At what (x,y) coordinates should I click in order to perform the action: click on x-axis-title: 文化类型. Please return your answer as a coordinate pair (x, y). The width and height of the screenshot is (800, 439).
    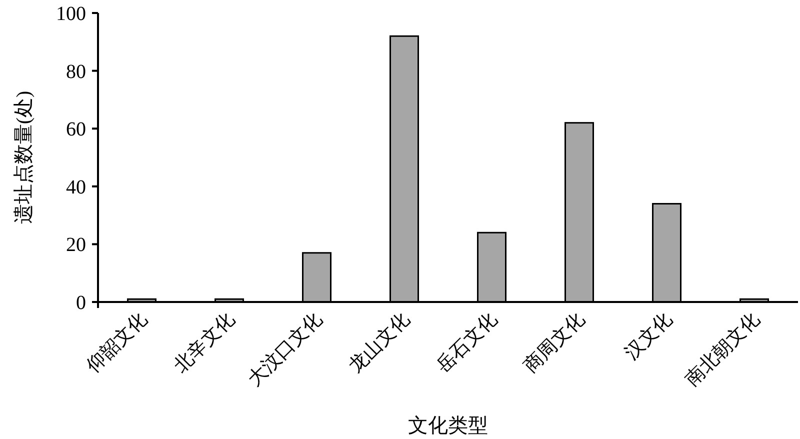
    Looking at the image, I should click on (448, 426).